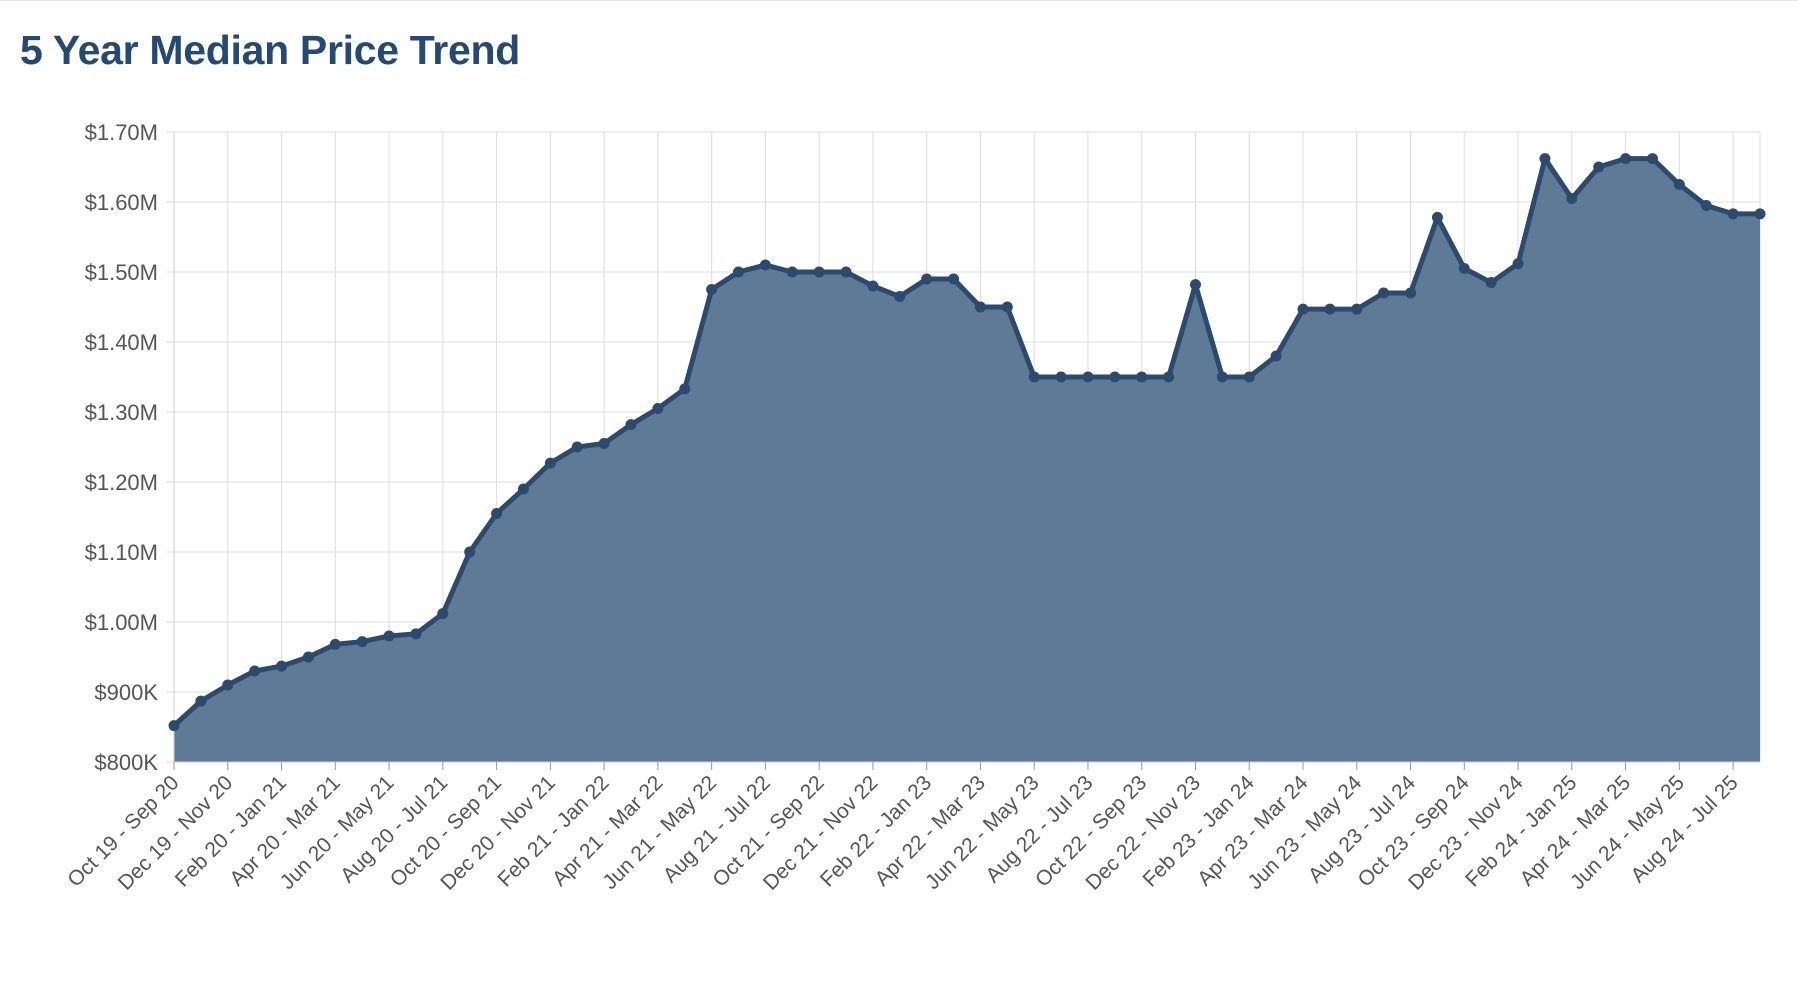  I want to click on y-tick-label: $1.30M, so click(121, 412).